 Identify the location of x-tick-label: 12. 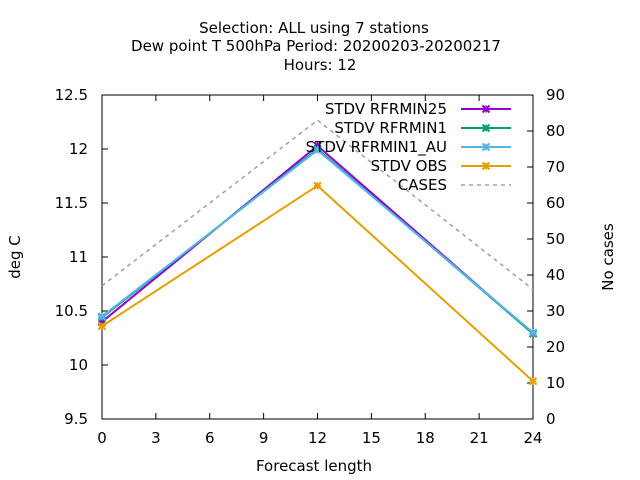
(317, 438).